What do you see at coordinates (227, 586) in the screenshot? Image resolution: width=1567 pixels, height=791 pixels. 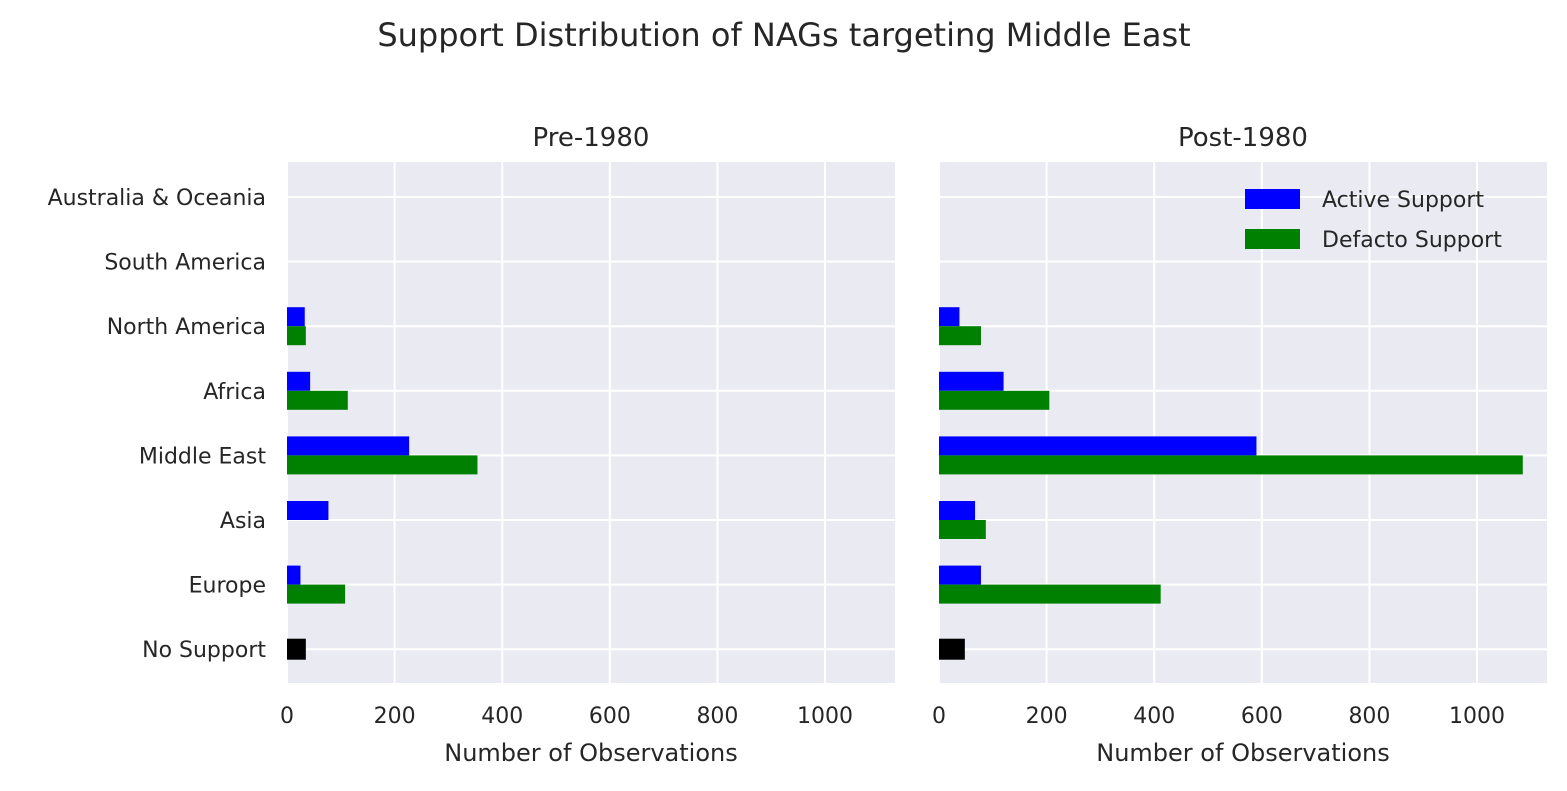 I see `y-tick-label: Europe` at bounding box center [227, 586].